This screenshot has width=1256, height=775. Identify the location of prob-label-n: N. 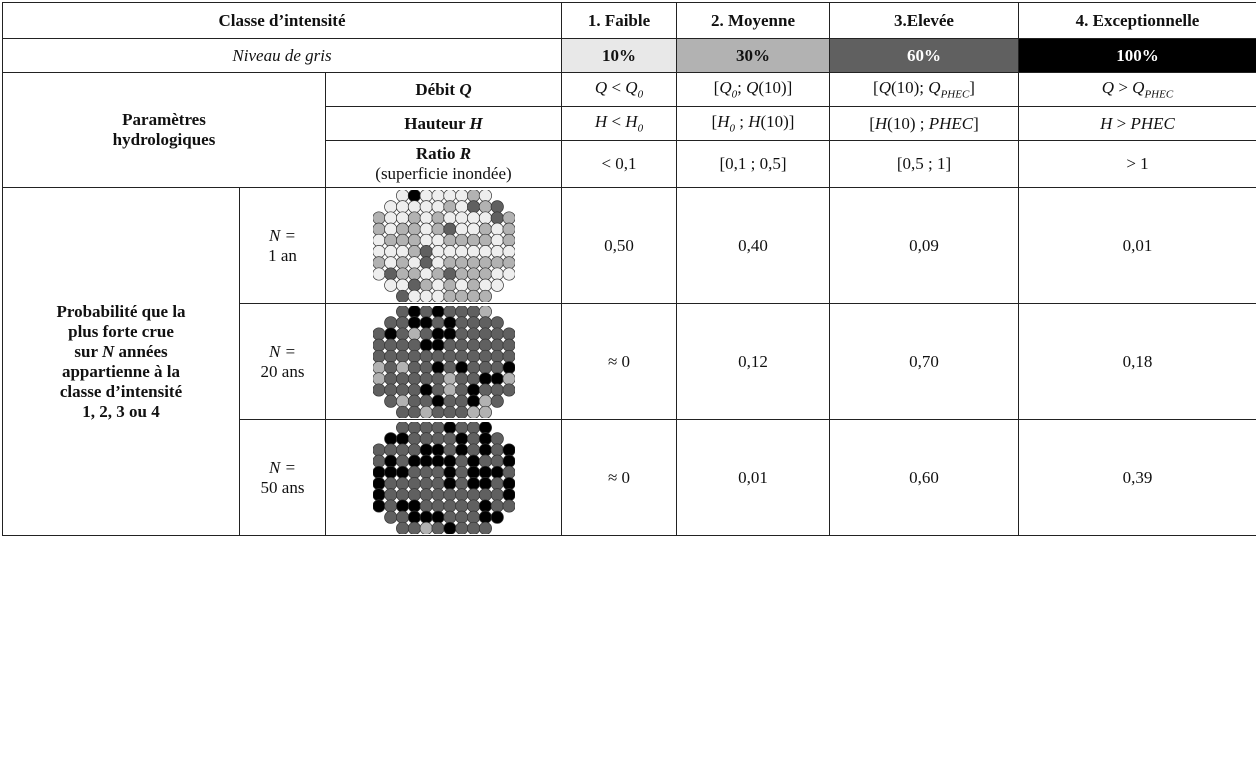
(108, 351).